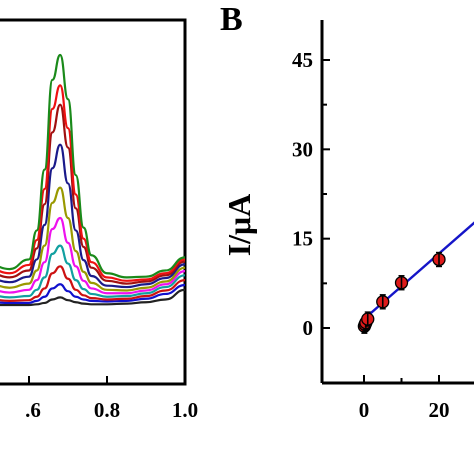 Image resolution: width=474 pixels, height=474 pixels. What do you see at coordinates (302, 60) in the screenshot?
I see `panel-b-y-tick-label: 45` at bounding box center [302, 60].